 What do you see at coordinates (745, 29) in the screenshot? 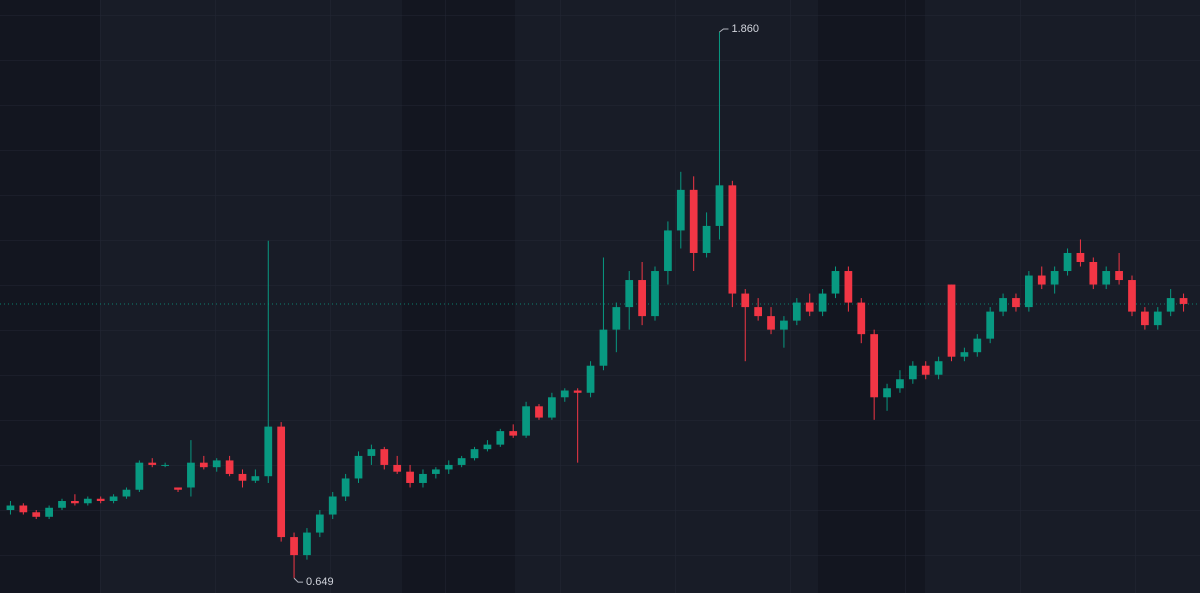
I see `annotation-high: 1.860` at bounding box center [745, 29].